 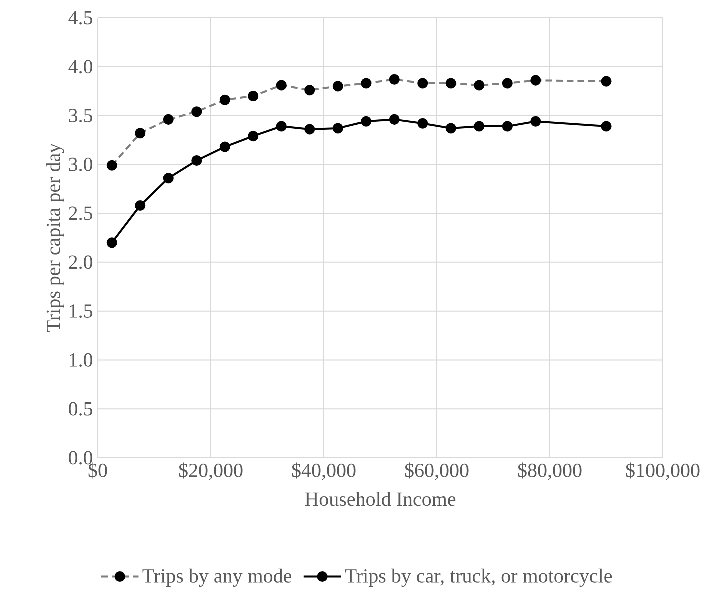 What do you see at coordinates (324, 471) in the screenshot?
I see `x-tick-label: $40,000` at bounding box center [324, 471].